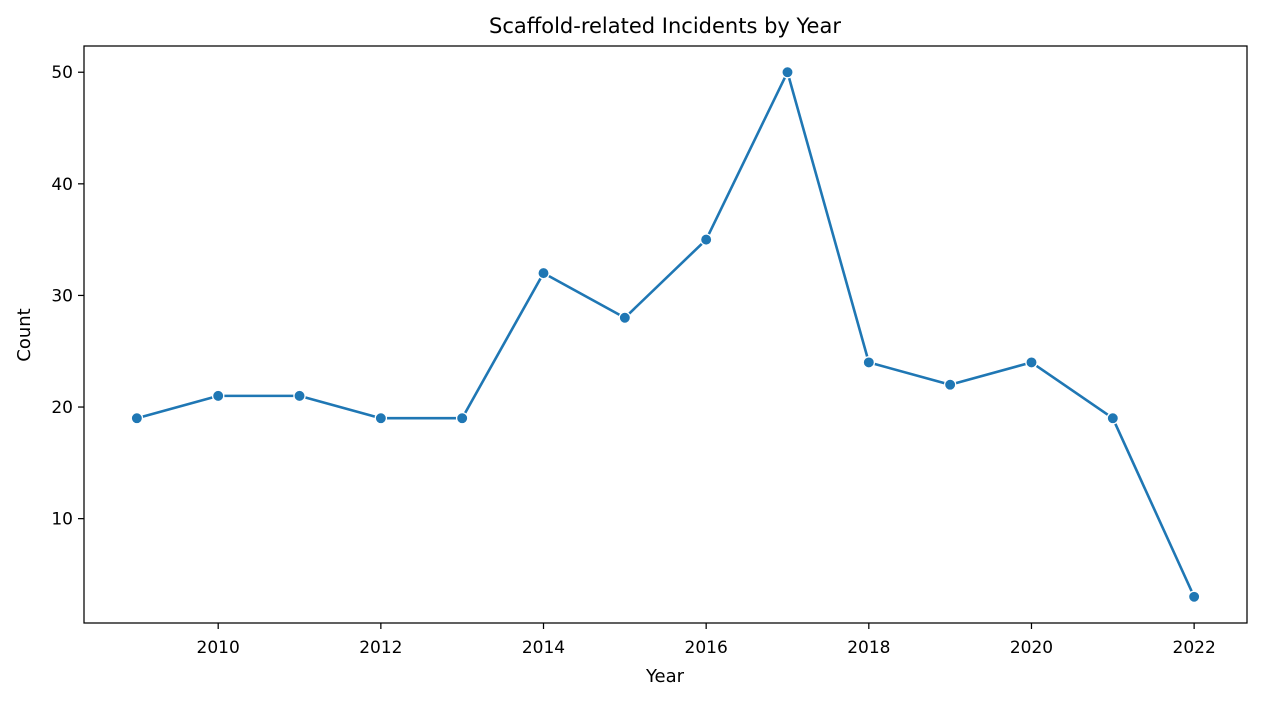  I want to click on x-tick-label: 2020, so click(1031, 648).